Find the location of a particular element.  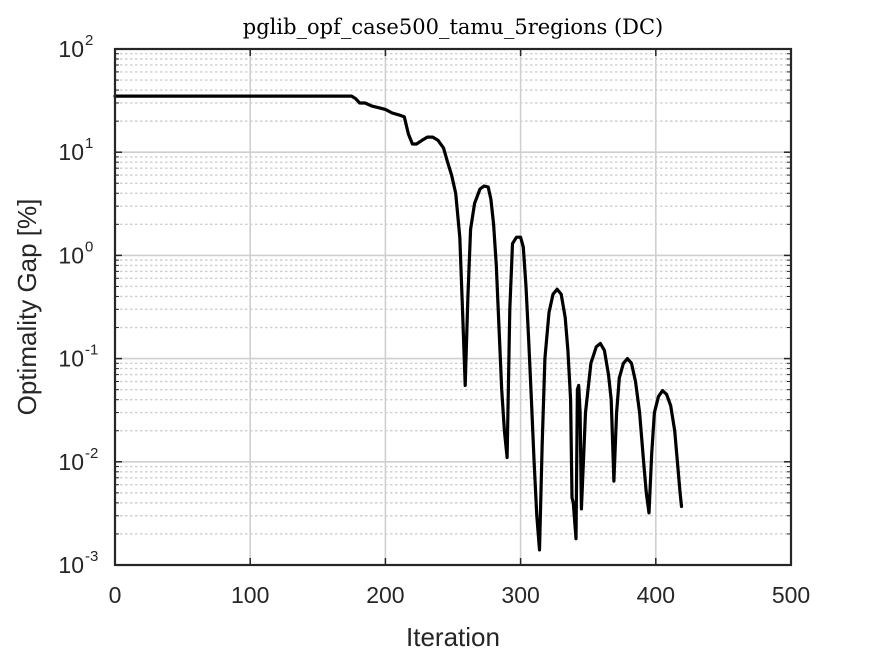

y-axis-label: Optimality Gap [%] is located at coordinates (27, 307).